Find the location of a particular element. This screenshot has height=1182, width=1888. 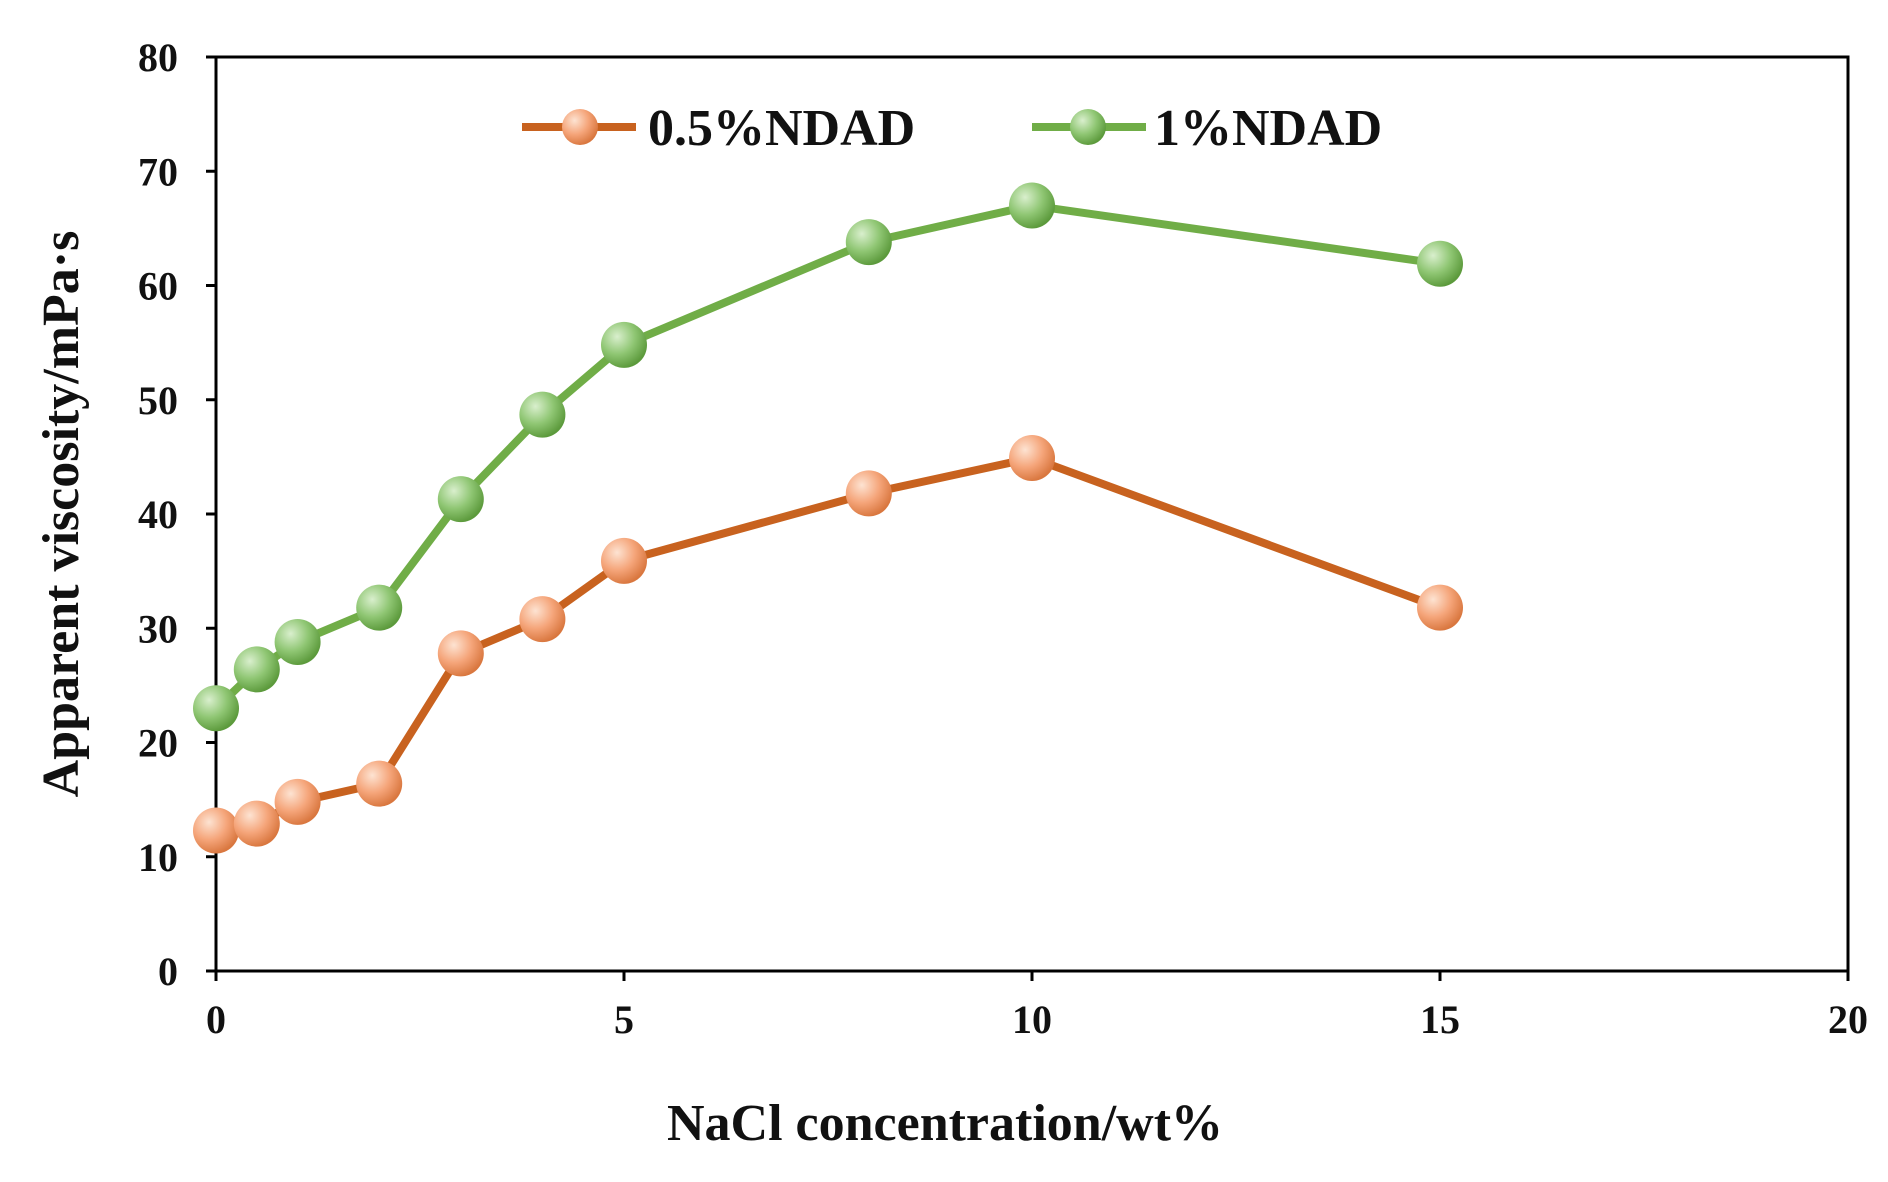

x-axis-ticks: 0 5 10 15 20 is located at coordinates (1037, 1006).